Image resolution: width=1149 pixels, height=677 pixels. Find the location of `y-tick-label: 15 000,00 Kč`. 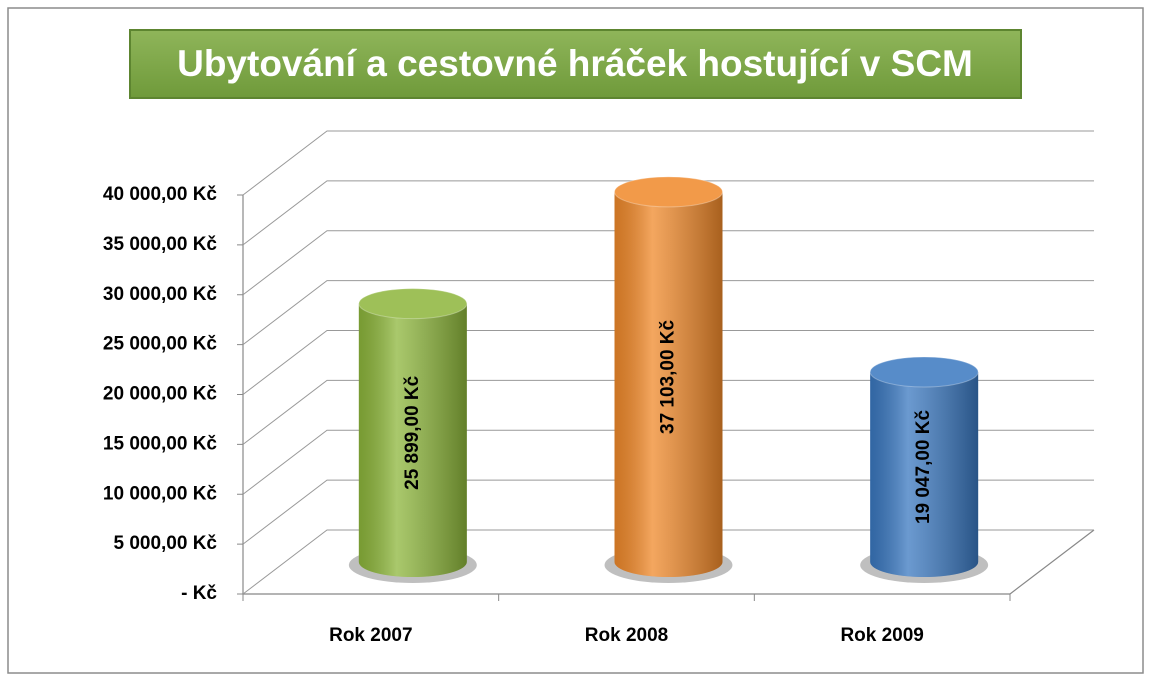

y-tick-label: 15 000,00 Kč is located at coordinates (160, 443).